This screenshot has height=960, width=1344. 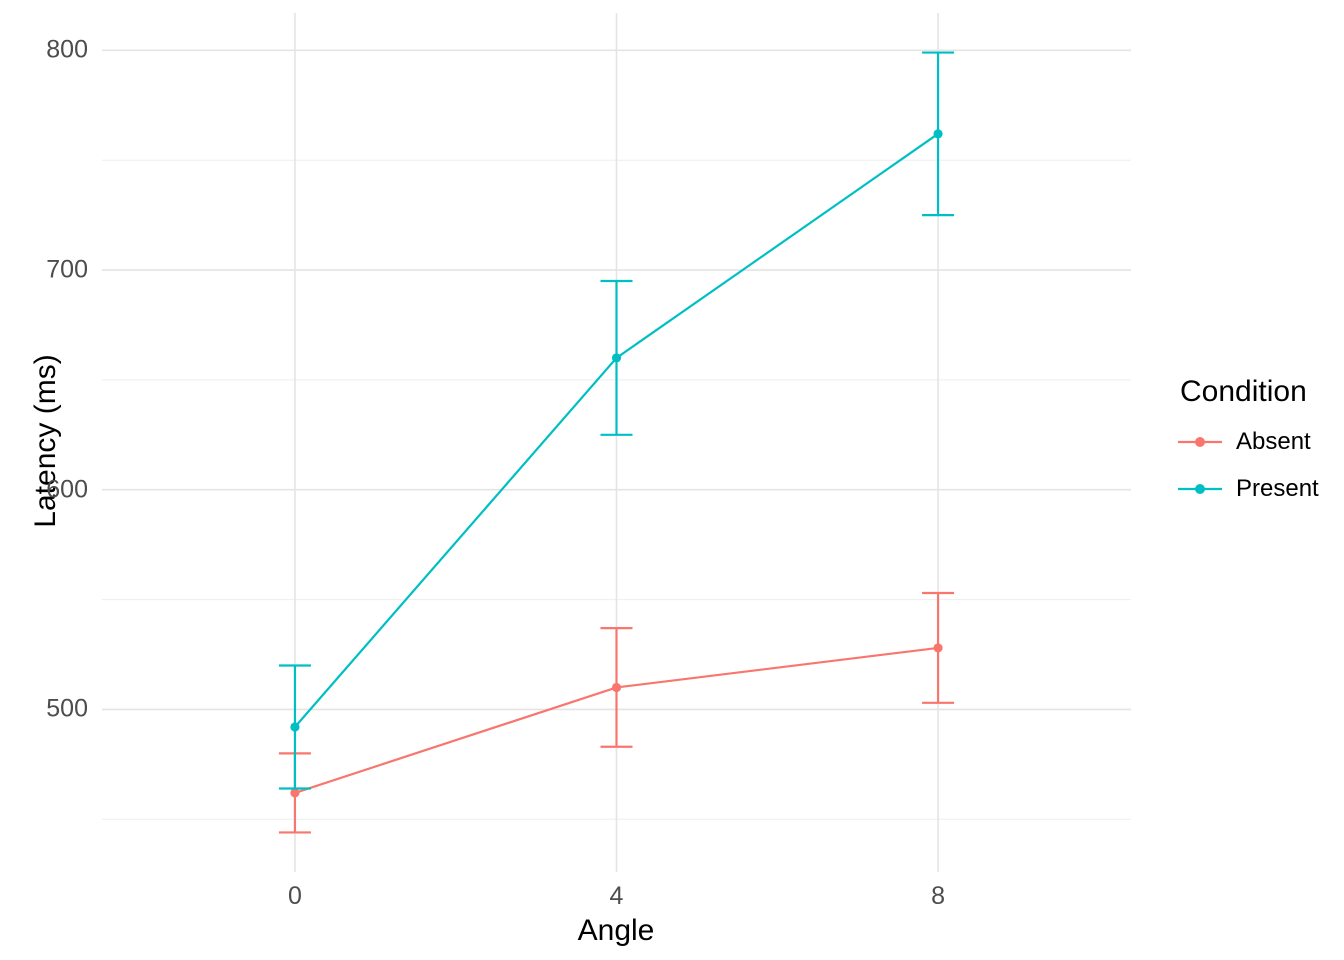 What do you see at coordinates (1200, 489) in the screenshot?
I see `legend-key-present` at bounding box center [1200, 489].